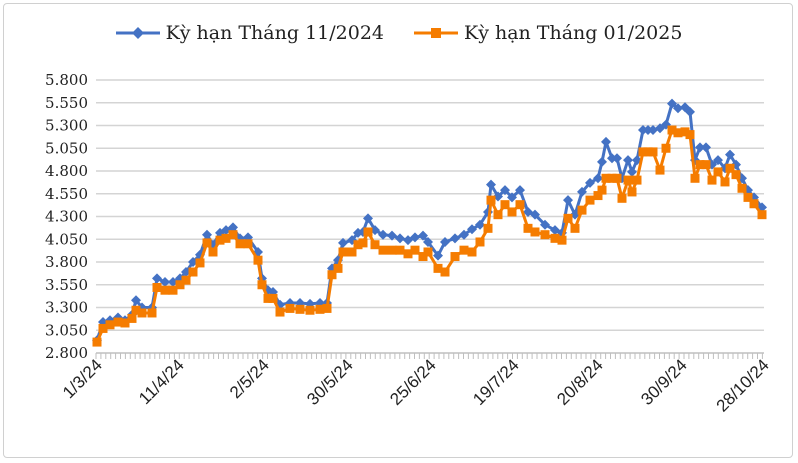 Image resolution: width=798 pixels, height=463 pixels. I want to click on x-tick-label: 25/6/24, so click(413, 382).